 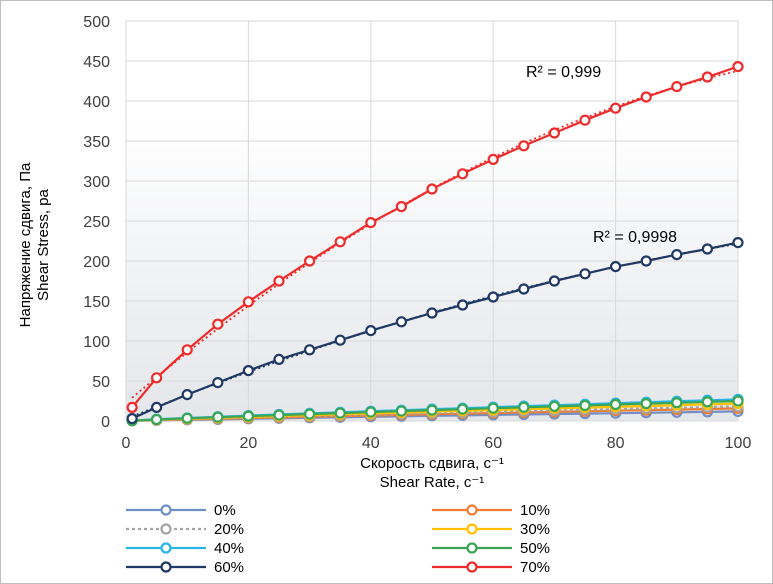 What do you see at coordinates (185, 548) in the screenshot?
I see `legend-item-40-pct: 40%` at bounding box center [185, 548].